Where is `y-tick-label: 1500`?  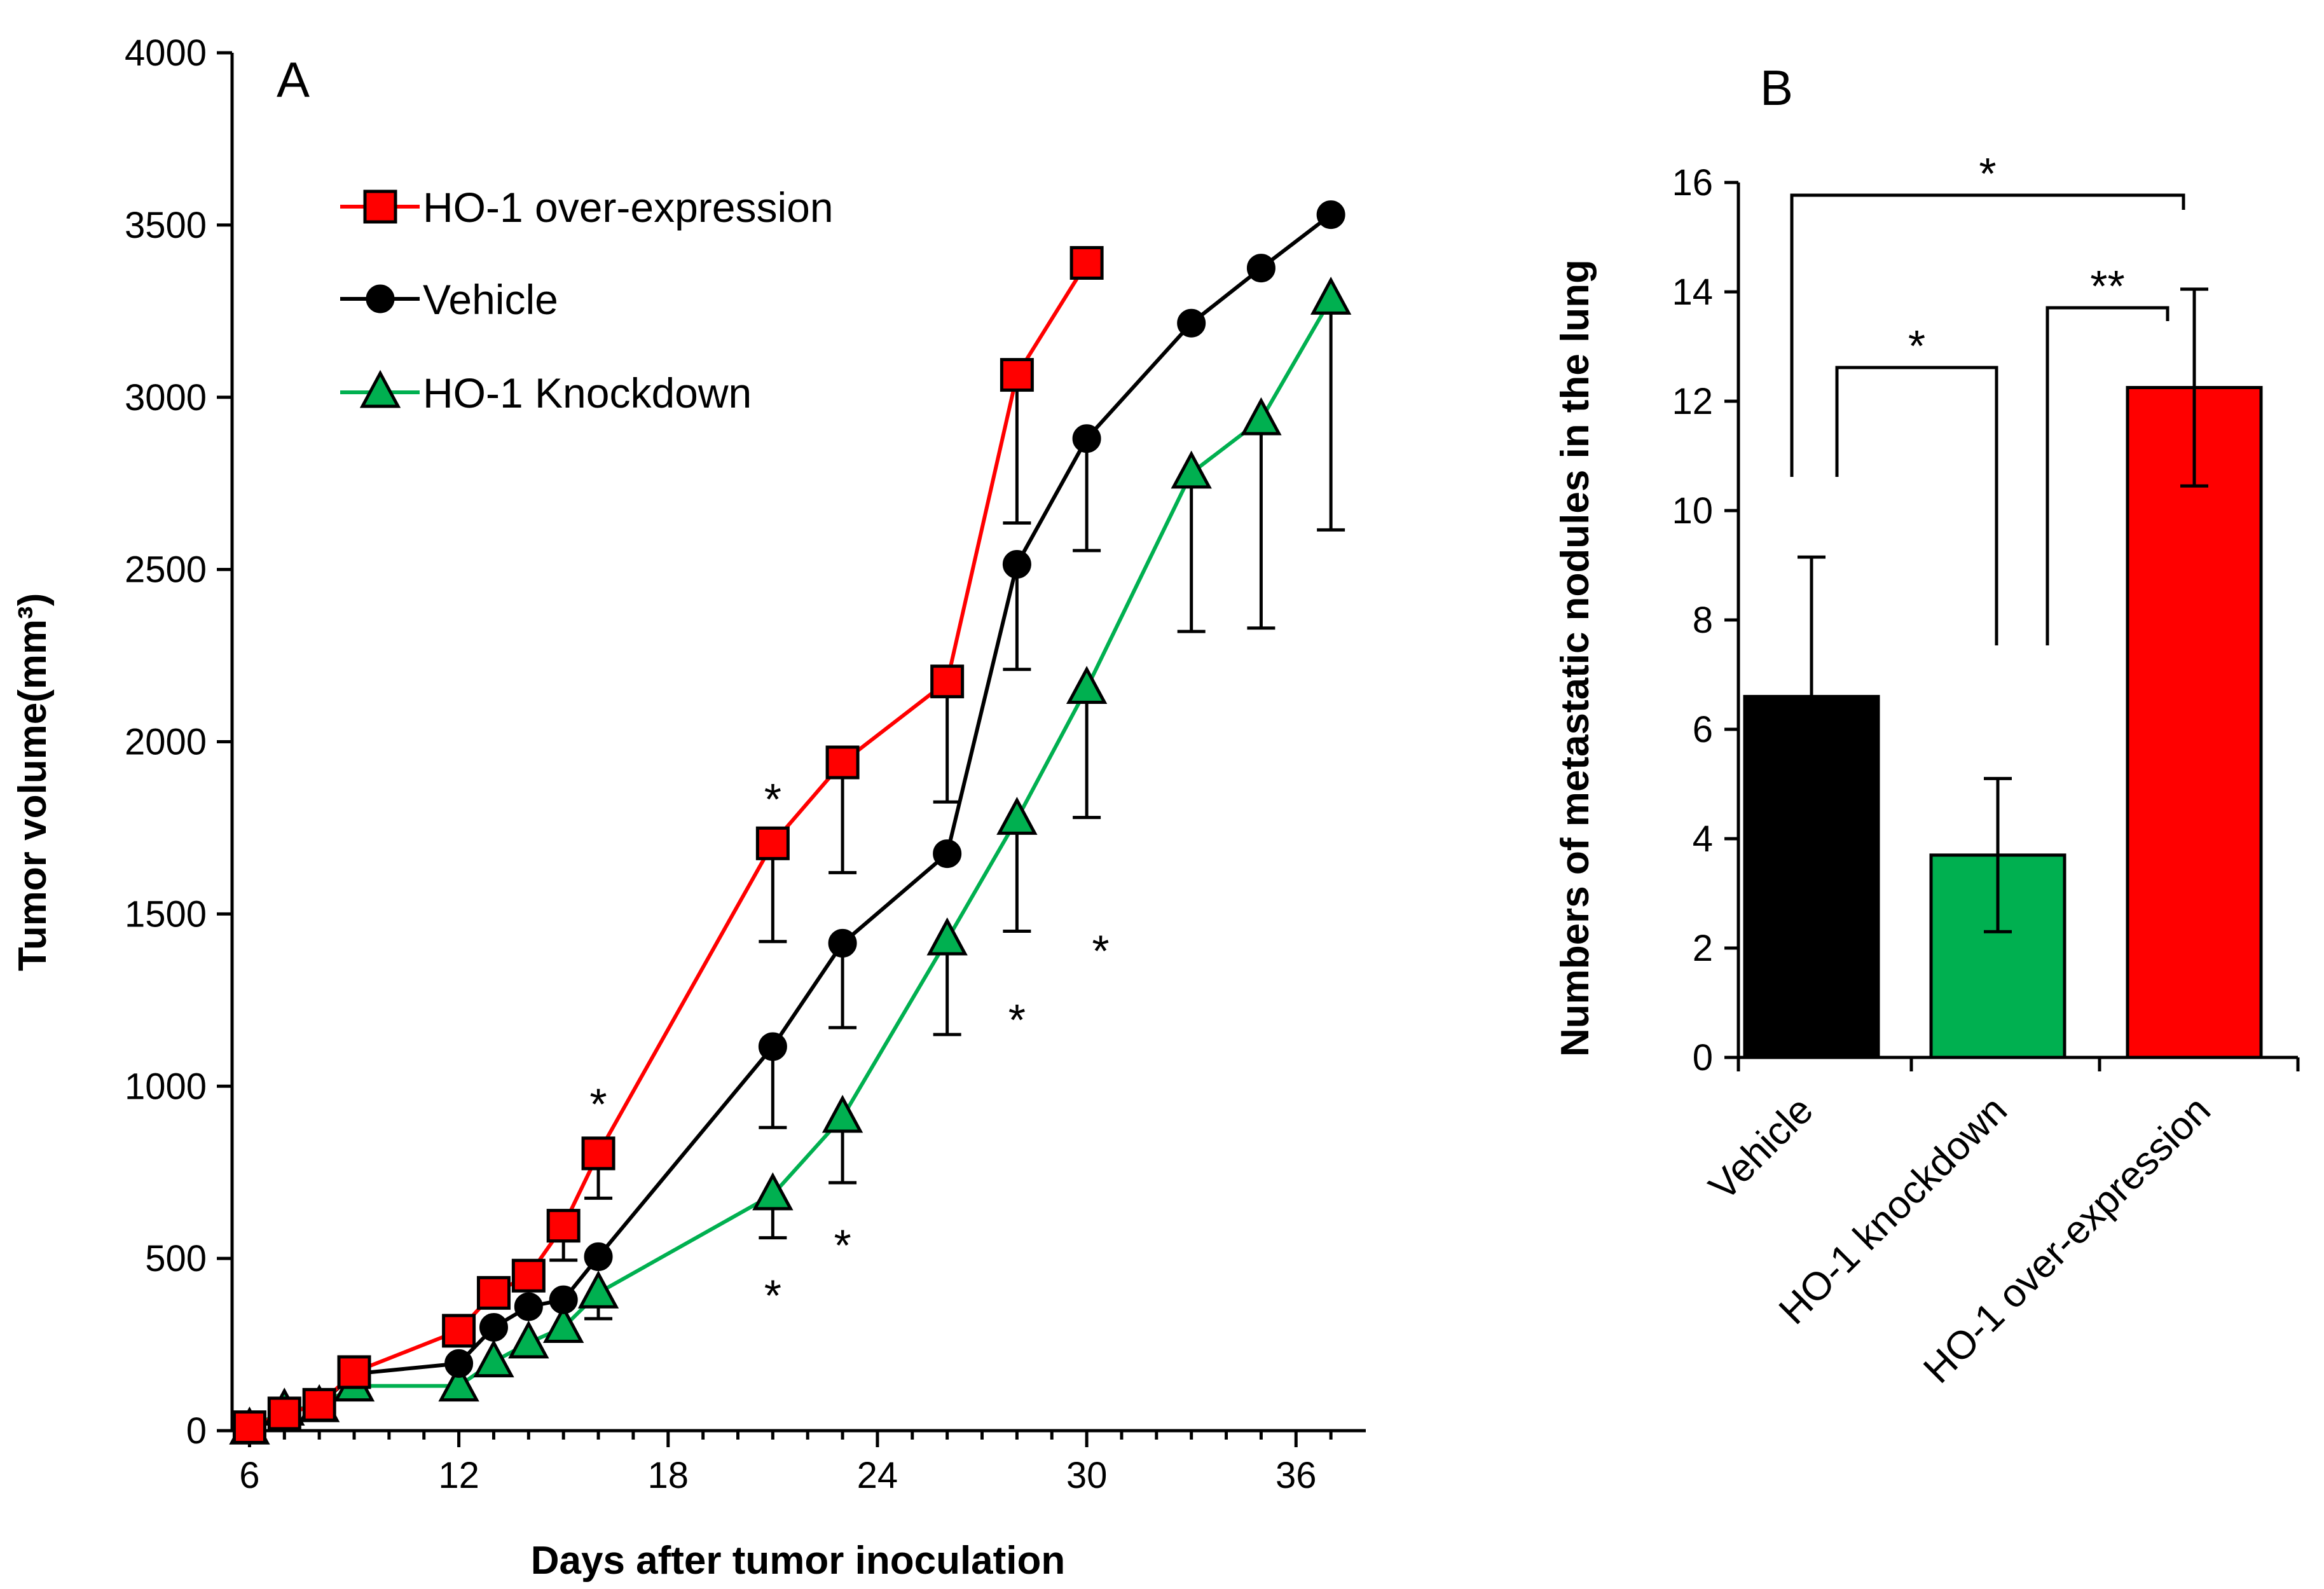 y-tick-label: 1500 is located at coordinates (166, 914).